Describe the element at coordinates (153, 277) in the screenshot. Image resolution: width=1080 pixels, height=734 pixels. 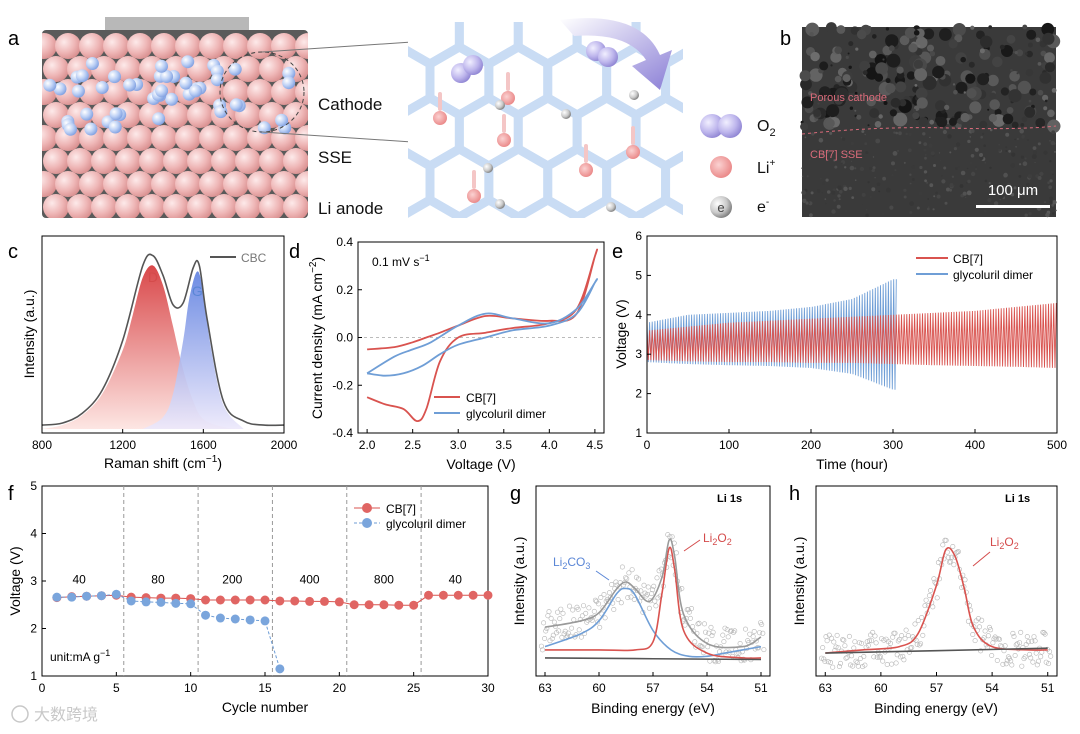
I see `peak-label-d: D` at that location.